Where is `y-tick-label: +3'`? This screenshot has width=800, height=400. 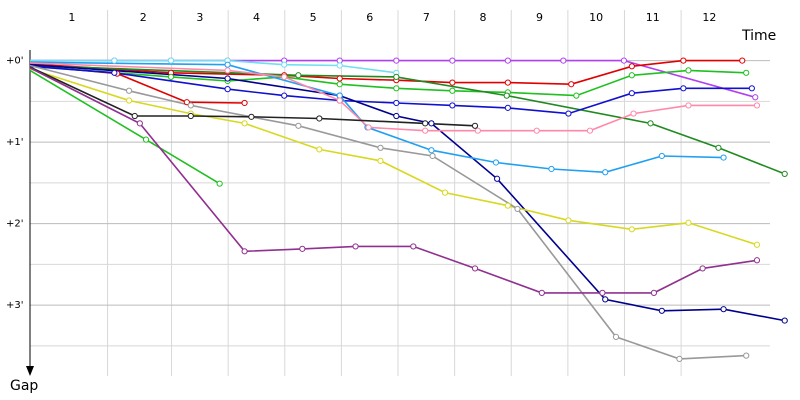
y-tick-label: +3' is located at coordinates (15, 305).